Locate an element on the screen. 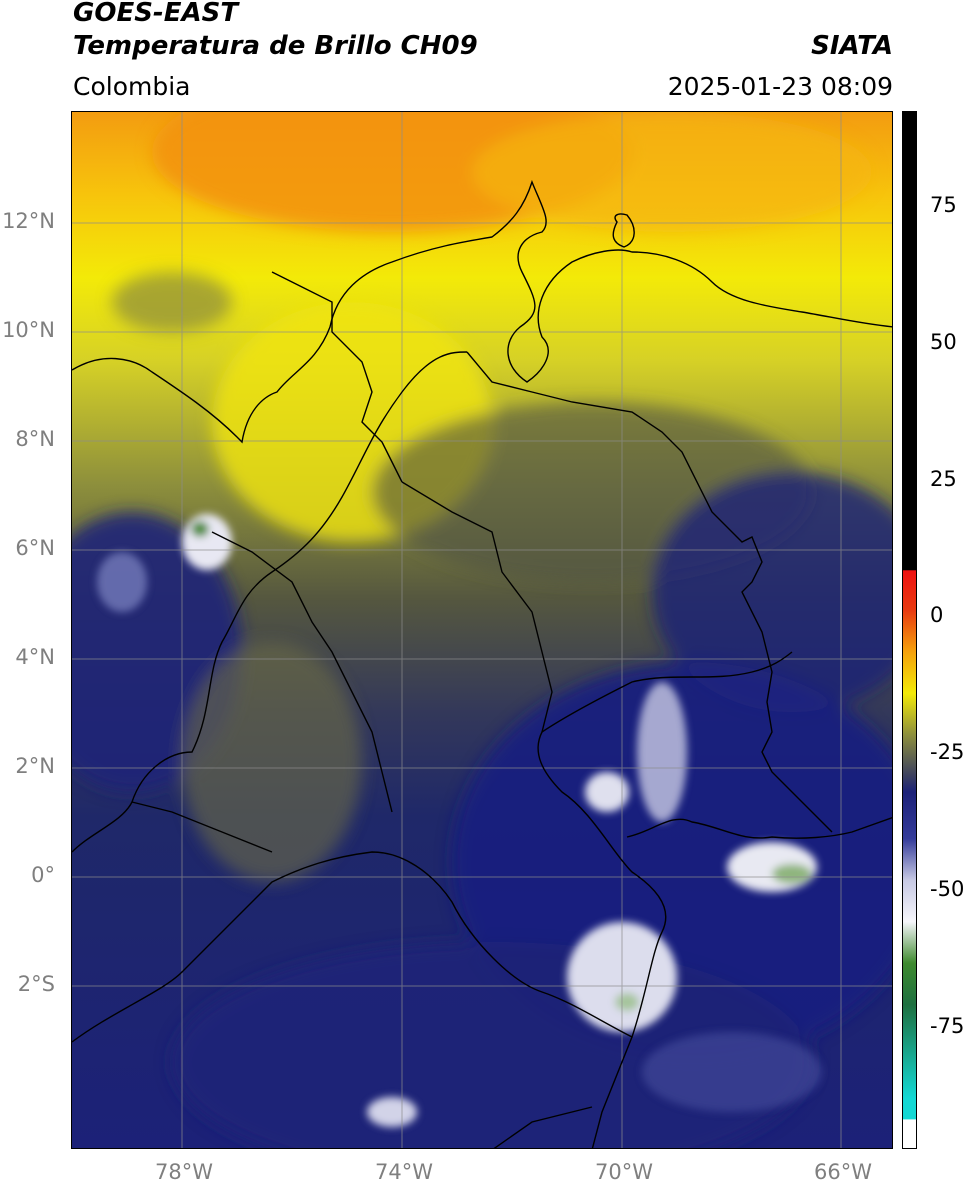  timestamp-label: 2025-01-23 08:09 is located at coordinates (780, 86).